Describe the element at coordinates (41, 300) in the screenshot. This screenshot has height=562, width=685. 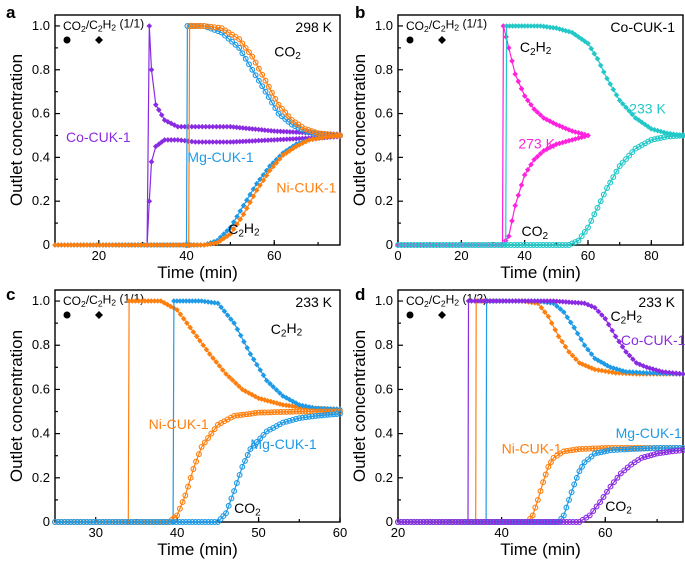
I see `y-tick-label: 1.0` at that location.